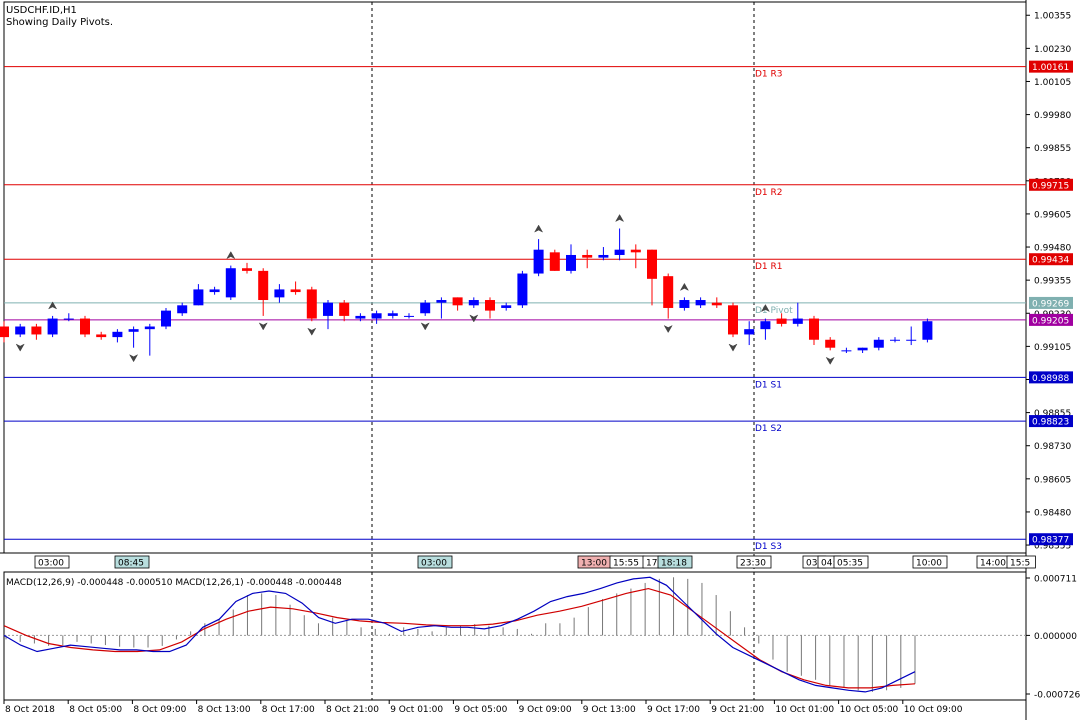  Describe the element at coordinates (1052, 50) in the screenshot. I see `price-tick-label: 1.00230` at that location.